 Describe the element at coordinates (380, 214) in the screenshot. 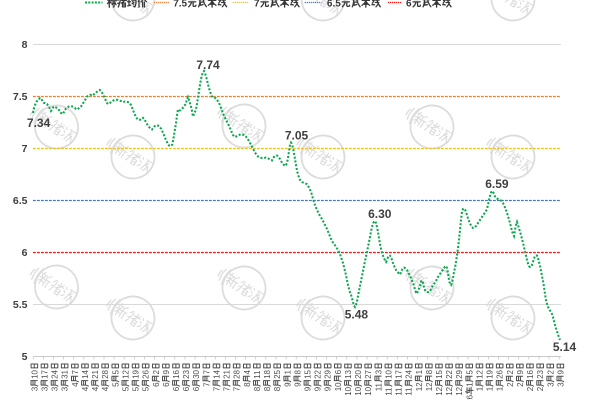

I see `svg-text: 6.30` at that location.